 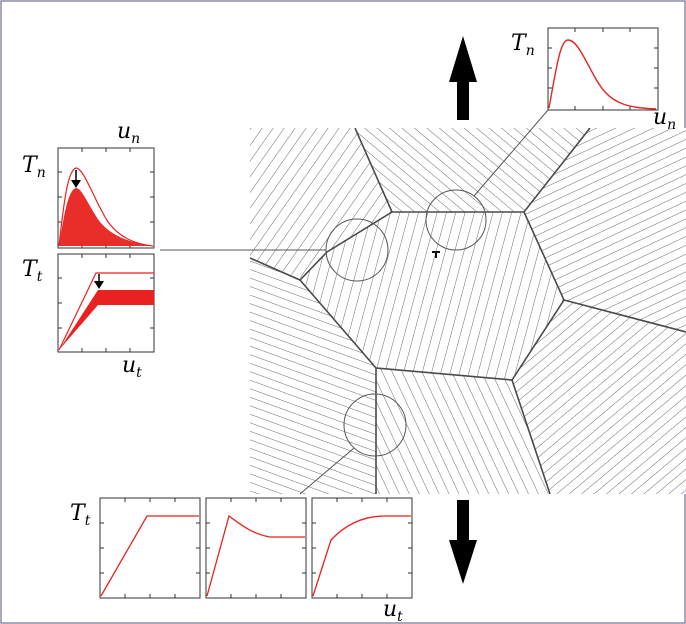 What do you see at coordinates (605, 230) in the screenshot?
I see `grain-top-right` at bounding box center [605, 230].